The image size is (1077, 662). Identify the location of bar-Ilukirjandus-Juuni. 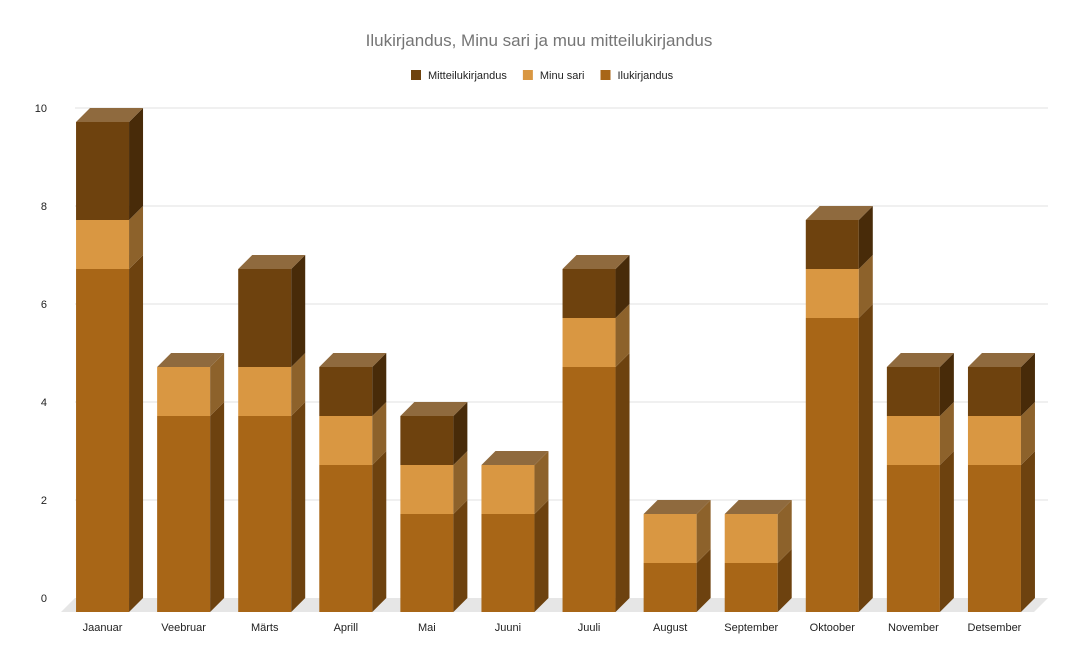
(508, 563).